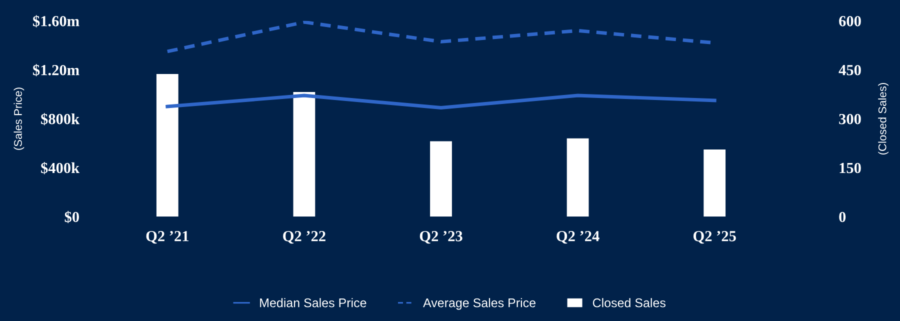 The width and height of the screenshot is (900, 321). What do you see at coordinates (441, 237) in the screenshot?
I see `x-tick-label: Q2 ’23` at bounding box center [441, 237].